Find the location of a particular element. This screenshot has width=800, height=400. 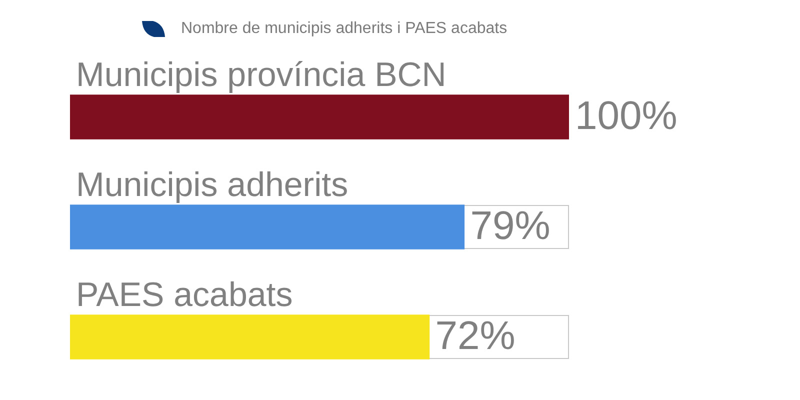

data-label: 100% is located at coordinates (626, 116).